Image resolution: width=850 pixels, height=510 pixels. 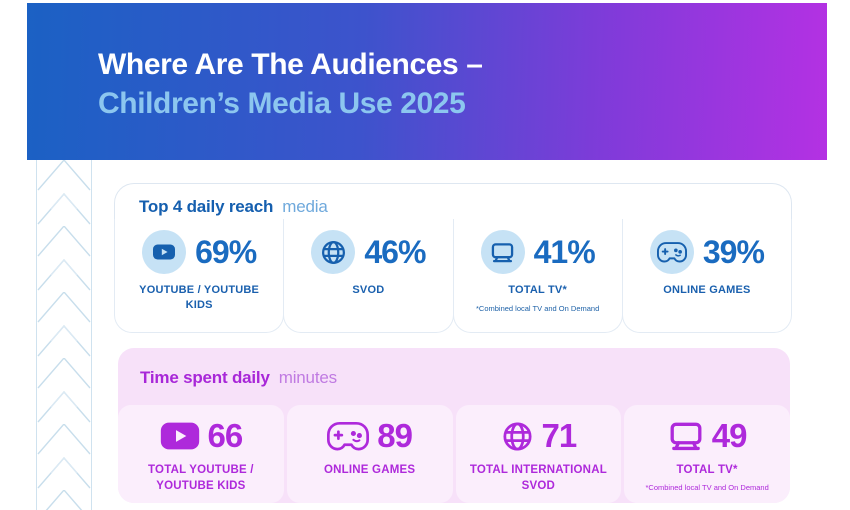 What do you see at coordinates (368, 290) in the screenshot?
I see `stat-label: SVOD` at bounding box center [368, 290].